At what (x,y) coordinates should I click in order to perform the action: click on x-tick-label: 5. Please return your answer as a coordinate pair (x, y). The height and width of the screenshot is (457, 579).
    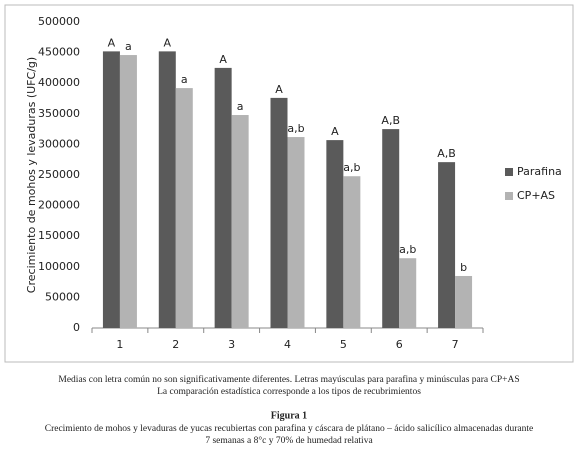
    Looking at the image, I should click on (343, 344).